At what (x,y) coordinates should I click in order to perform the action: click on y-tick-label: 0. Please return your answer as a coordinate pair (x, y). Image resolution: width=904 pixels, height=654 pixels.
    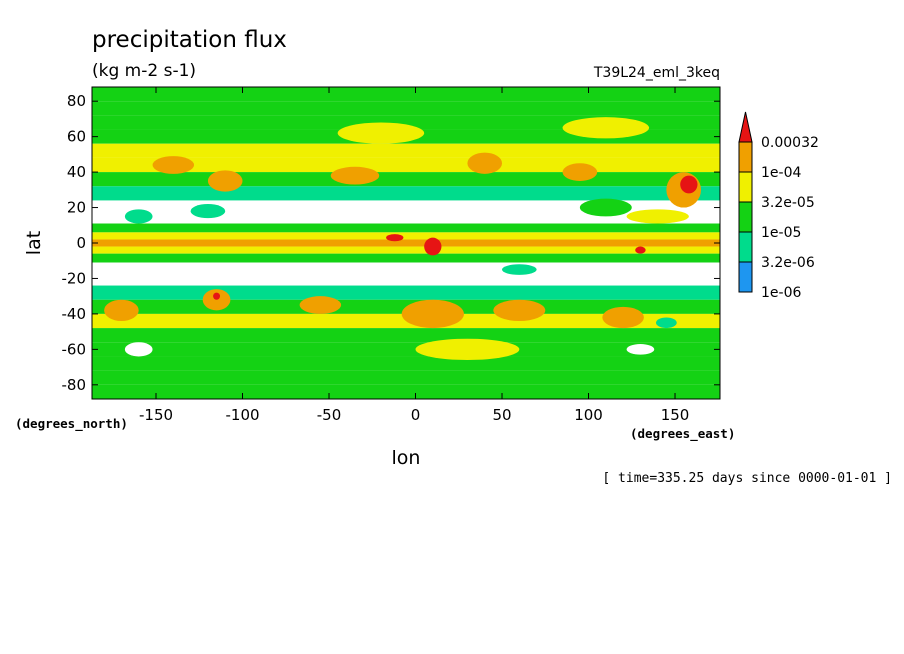
    Looking at the image, I should click on (81, 243).